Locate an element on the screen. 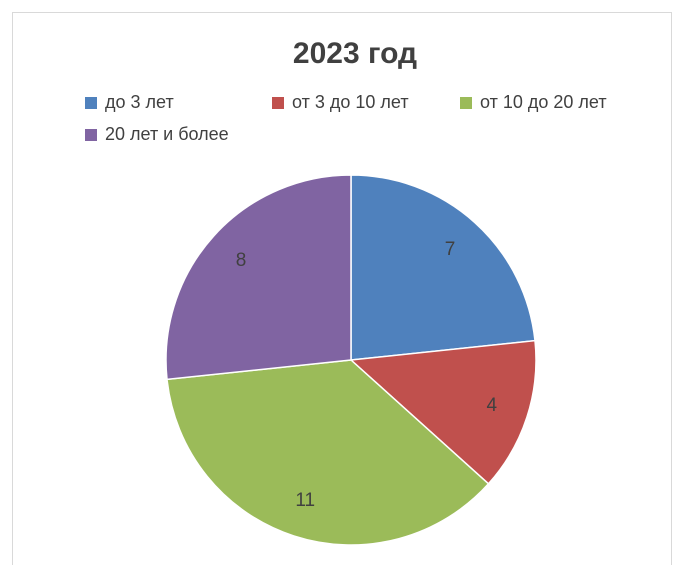  data-label: 4 is located at coordinates (491, 405).